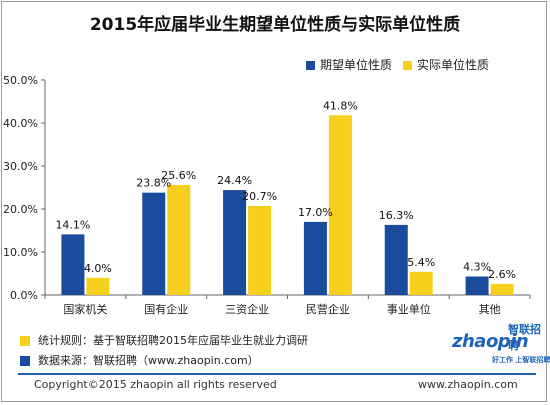 The width and height of the screenshot is (550, 405). Describe the element at coordinates (153, 183) in the screenshot. I see `data-label-expected: 23.8%` at that location.